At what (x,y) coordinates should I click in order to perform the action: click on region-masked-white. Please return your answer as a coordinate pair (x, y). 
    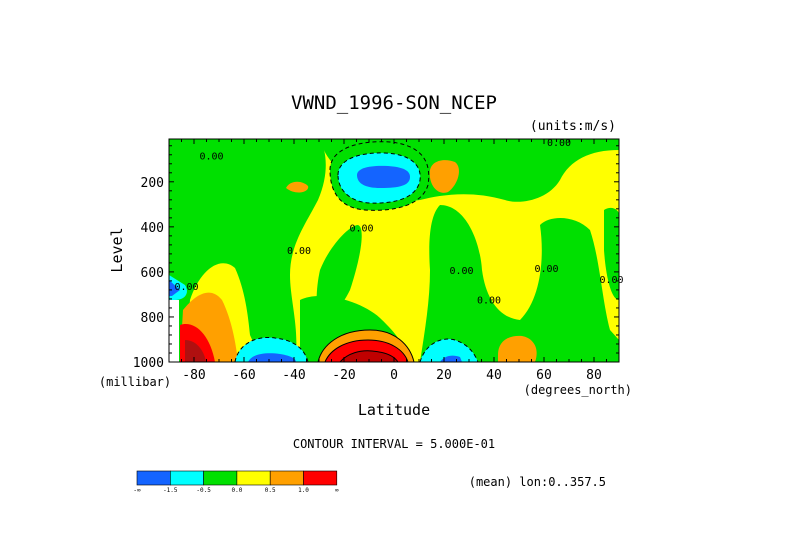
    Looking at the image, I should click on (174, 331).